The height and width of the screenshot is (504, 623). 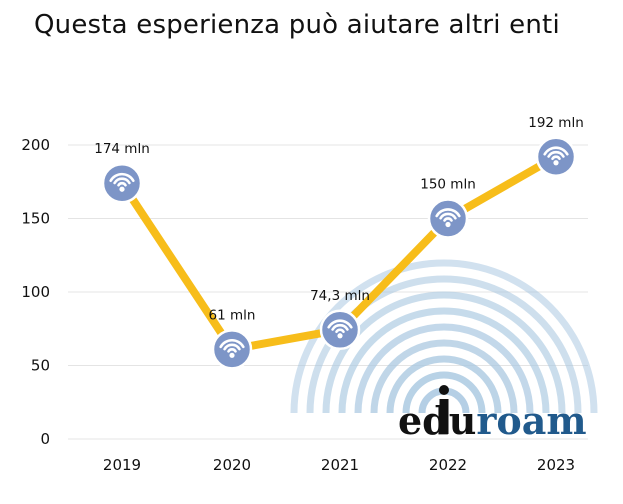 I want to click on data-label: 74,3 mln, so click(x=340, y=296).